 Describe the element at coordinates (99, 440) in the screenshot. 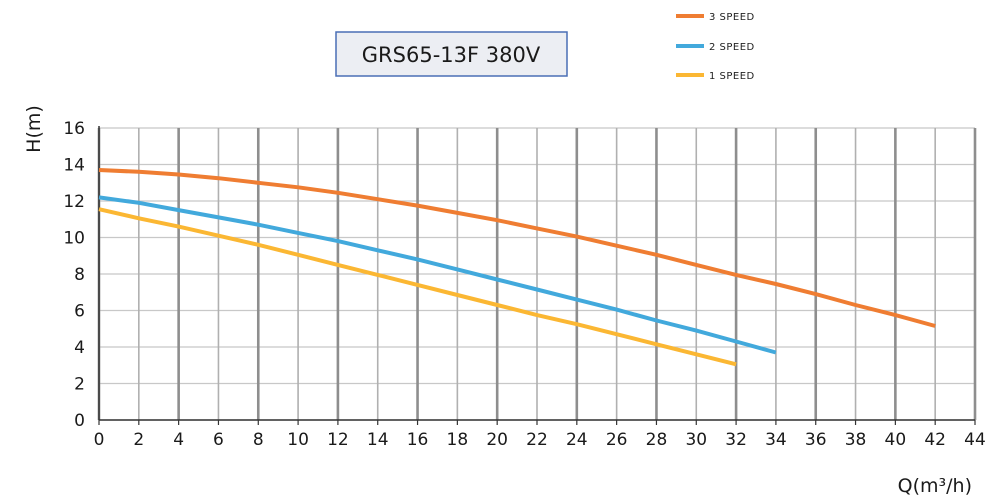

I see `x-tick-label: 0` at that location.